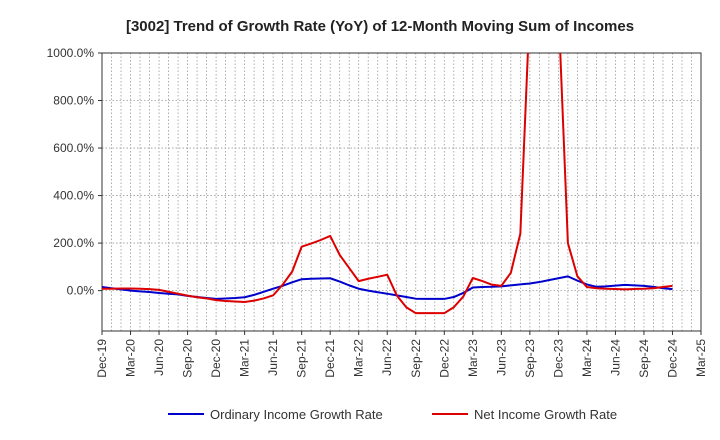 The image size is (720, 440). What do you see at coordinates (545, 414) in the screenshot?
I see `legend-label: Net Income Growth Rate` at bounding box center [545, 414].